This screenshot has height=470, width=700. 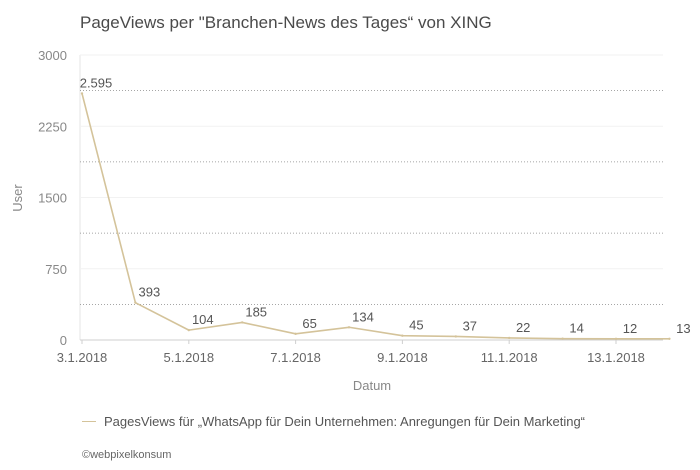 What do you see at coordinates (52, 55) in the screenshot?
I see `y-tick-label: 3000` at bounding box center [52, 55].